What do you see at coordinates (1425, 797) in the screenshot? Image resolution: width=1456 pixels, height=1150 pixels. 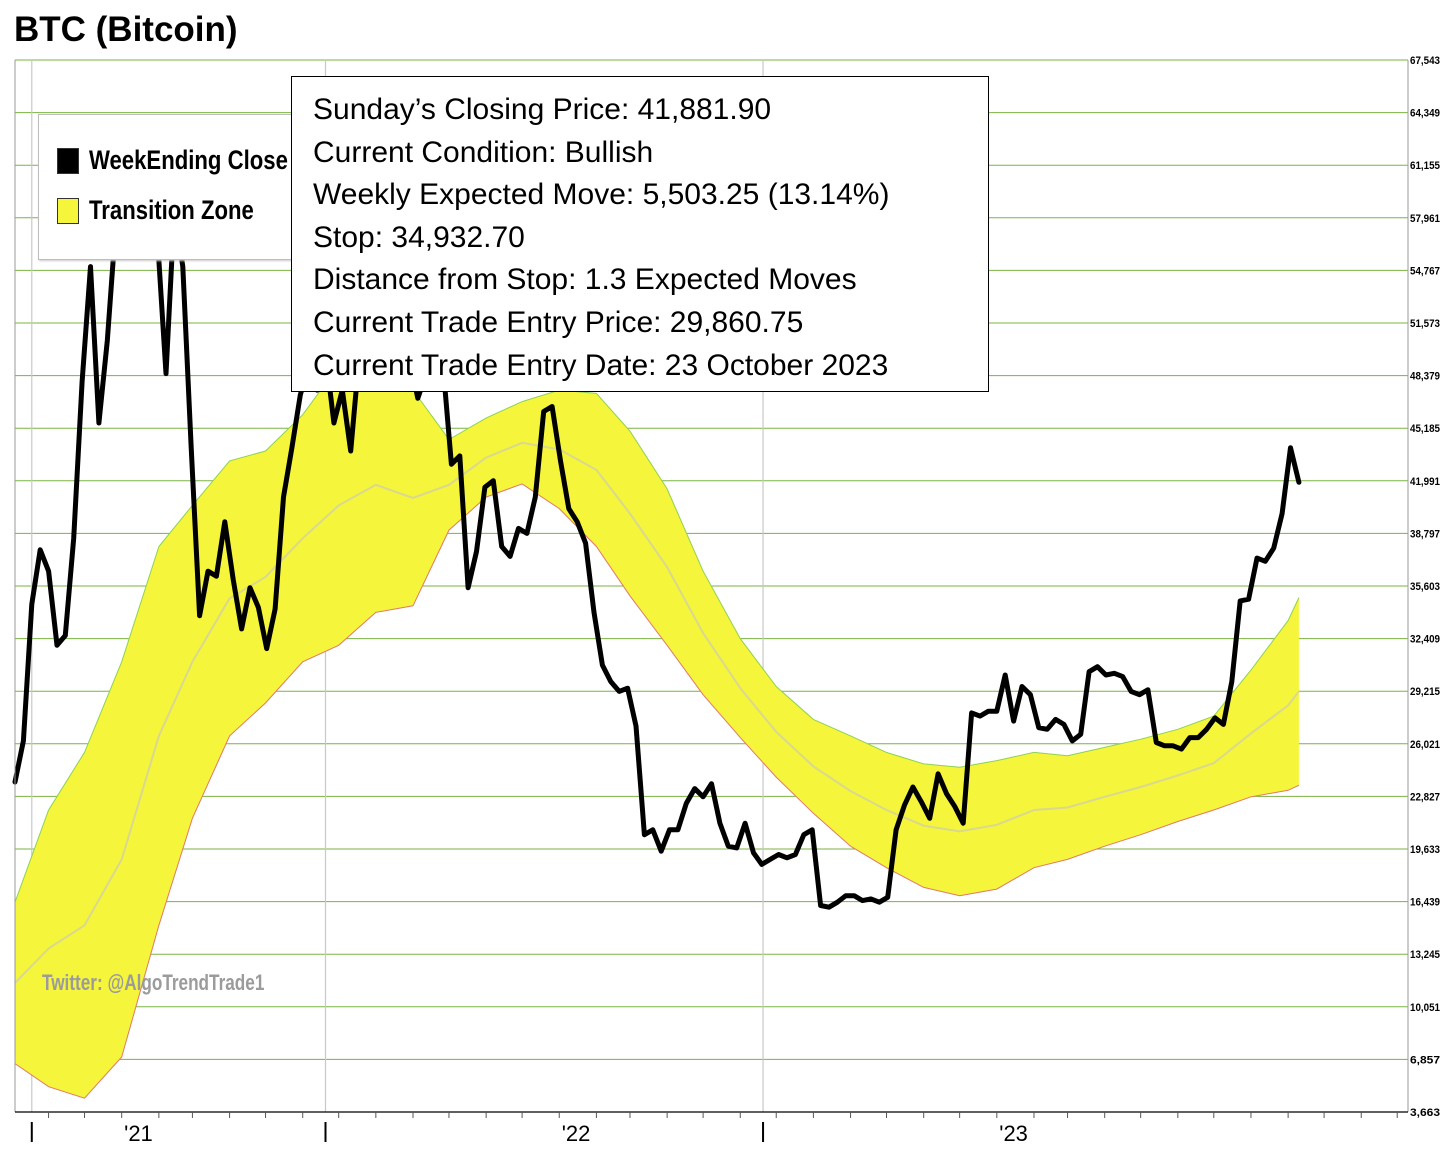 I see `y-tick-label: 22,827` at bounding box center [1425, 797].